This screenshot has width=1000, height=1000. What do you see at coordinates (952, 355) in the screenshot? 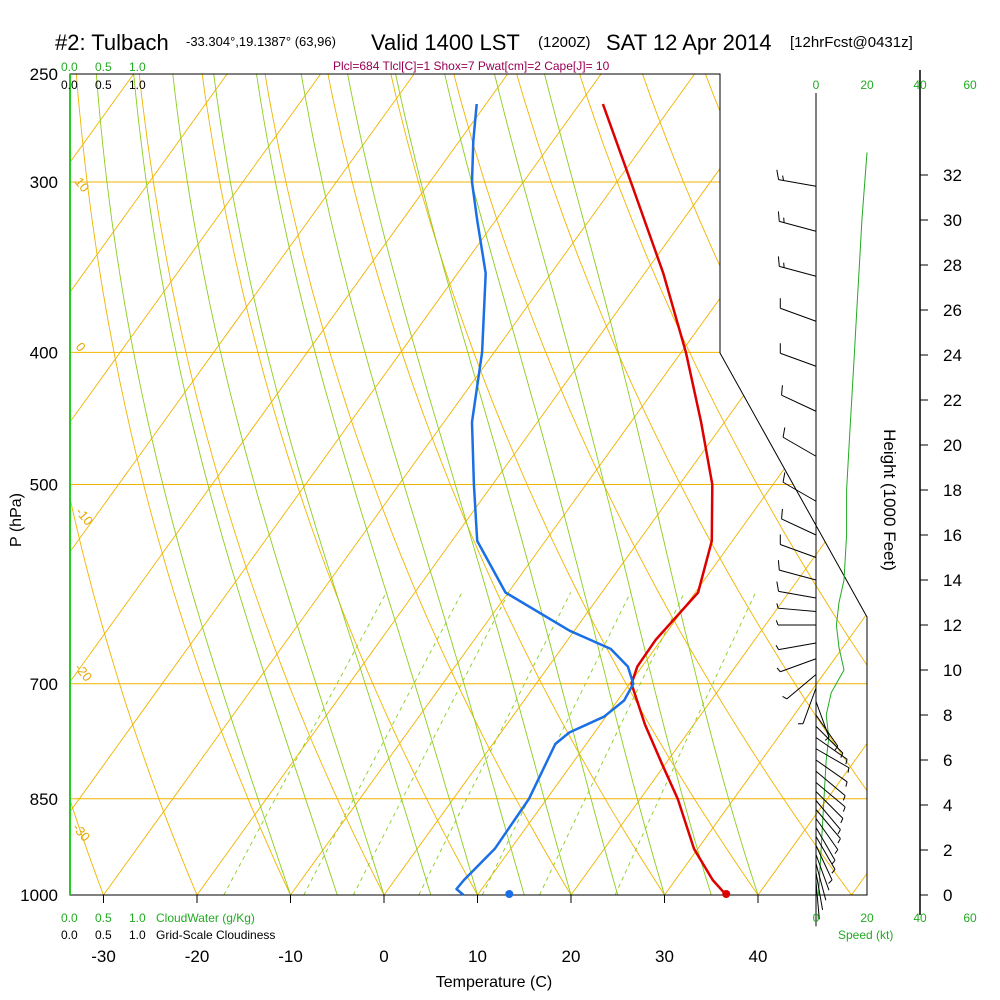
I see `height-tick-label: 24` at bounding box center [952, 355].